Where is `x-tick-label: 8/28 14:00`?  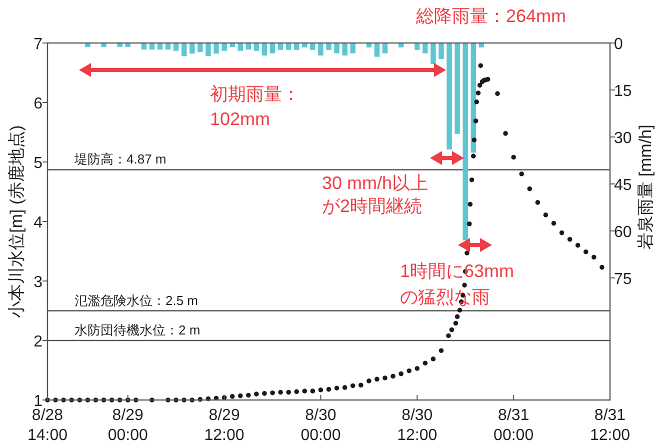 x-tick-label: 8/28 14:00 is located at coordinates (47, 425).